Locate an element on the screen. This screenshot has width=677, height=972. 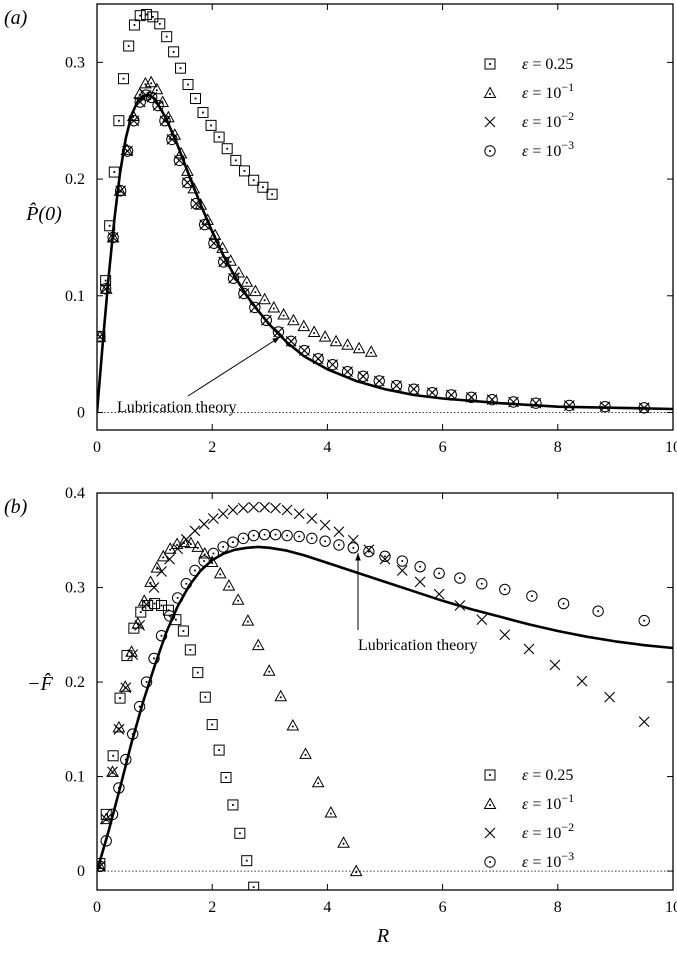
y-axis-label: P̂(0) is located at coordinates (43, 213).